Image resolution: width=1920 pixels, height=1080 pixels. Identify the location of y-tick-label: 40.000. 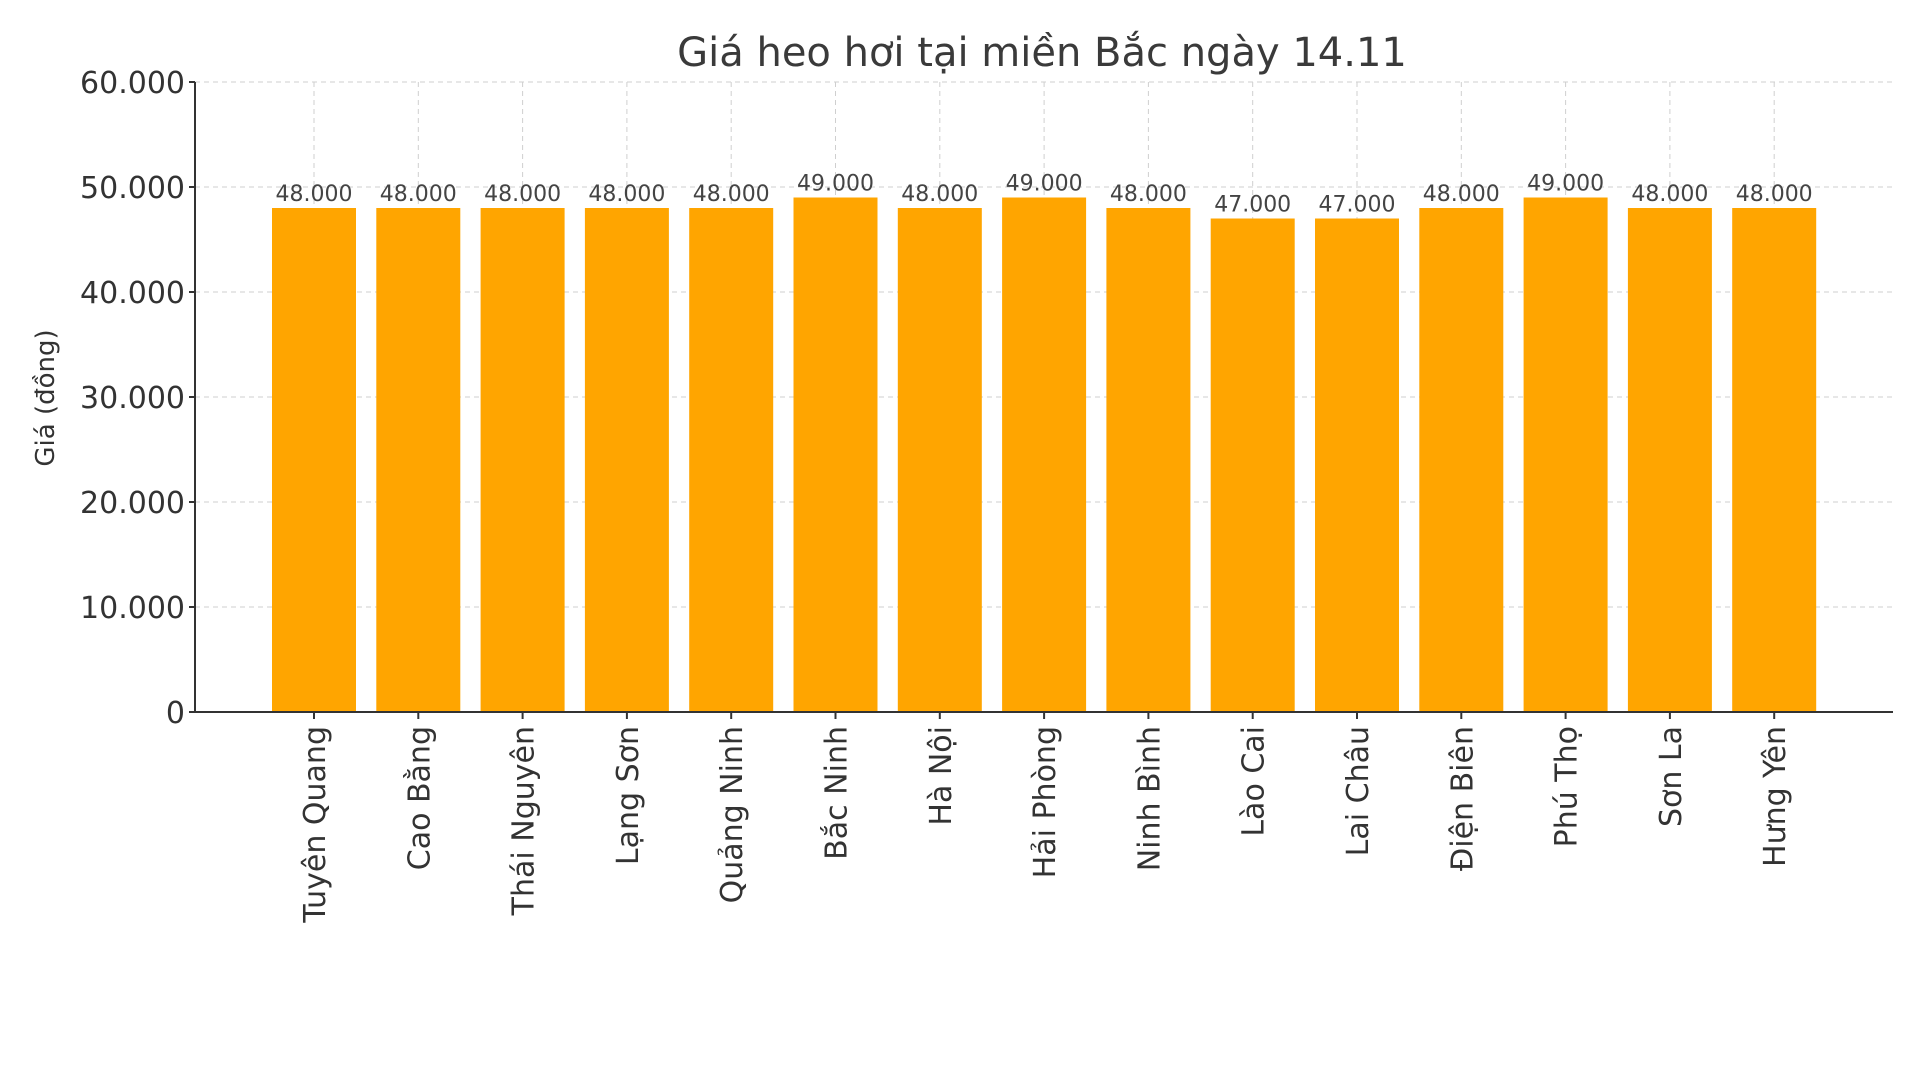
(132, 293).